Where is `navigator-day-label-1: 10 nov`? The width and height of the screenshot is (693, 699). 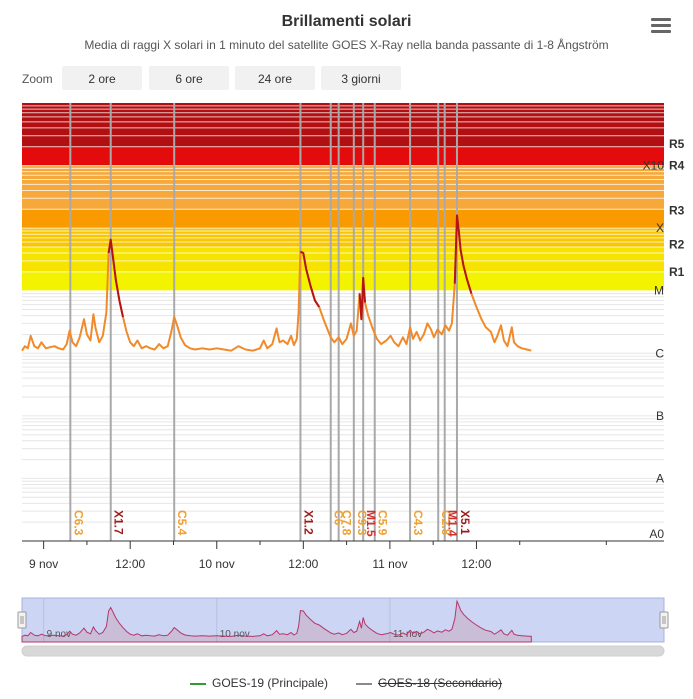
navigator-day-label-1: 10 nov is located at coordinates (235, 634).